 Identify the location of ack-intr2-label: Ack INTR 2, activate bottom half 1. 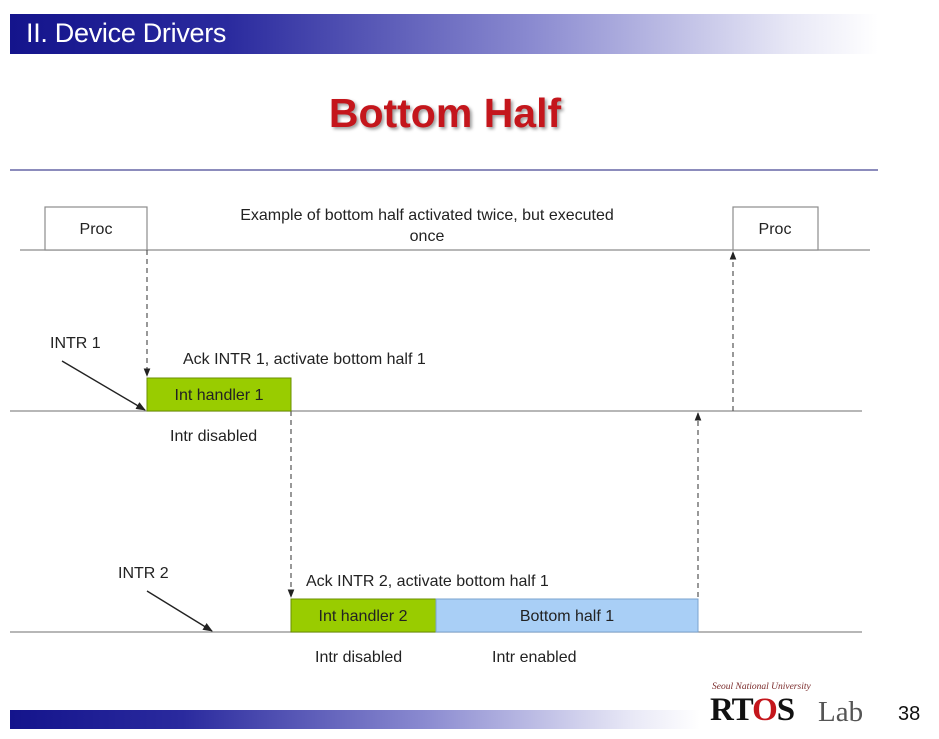
(427, 581).